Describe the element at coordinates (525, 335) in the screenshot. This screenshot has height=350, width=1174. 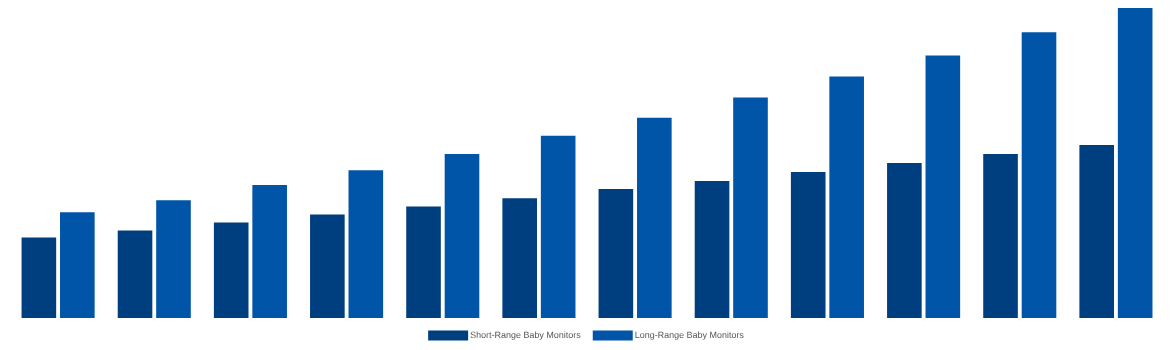
I see `legend-label: Short-Range Baby Monitors` at that location.